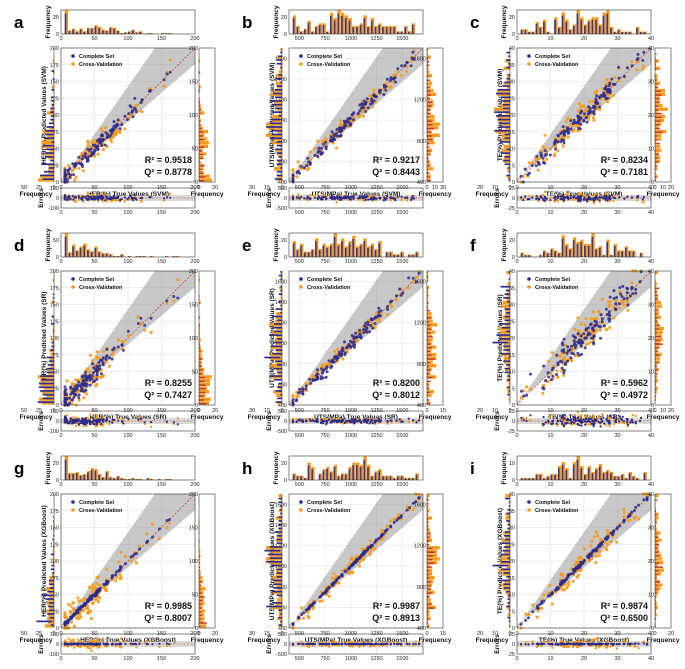 The height and width of the screenshot is (669, 685). What do you see at coordinates (57, 422) in the screenshot?
I see `err-y-tick: 0` at bounding box center [57, 422].